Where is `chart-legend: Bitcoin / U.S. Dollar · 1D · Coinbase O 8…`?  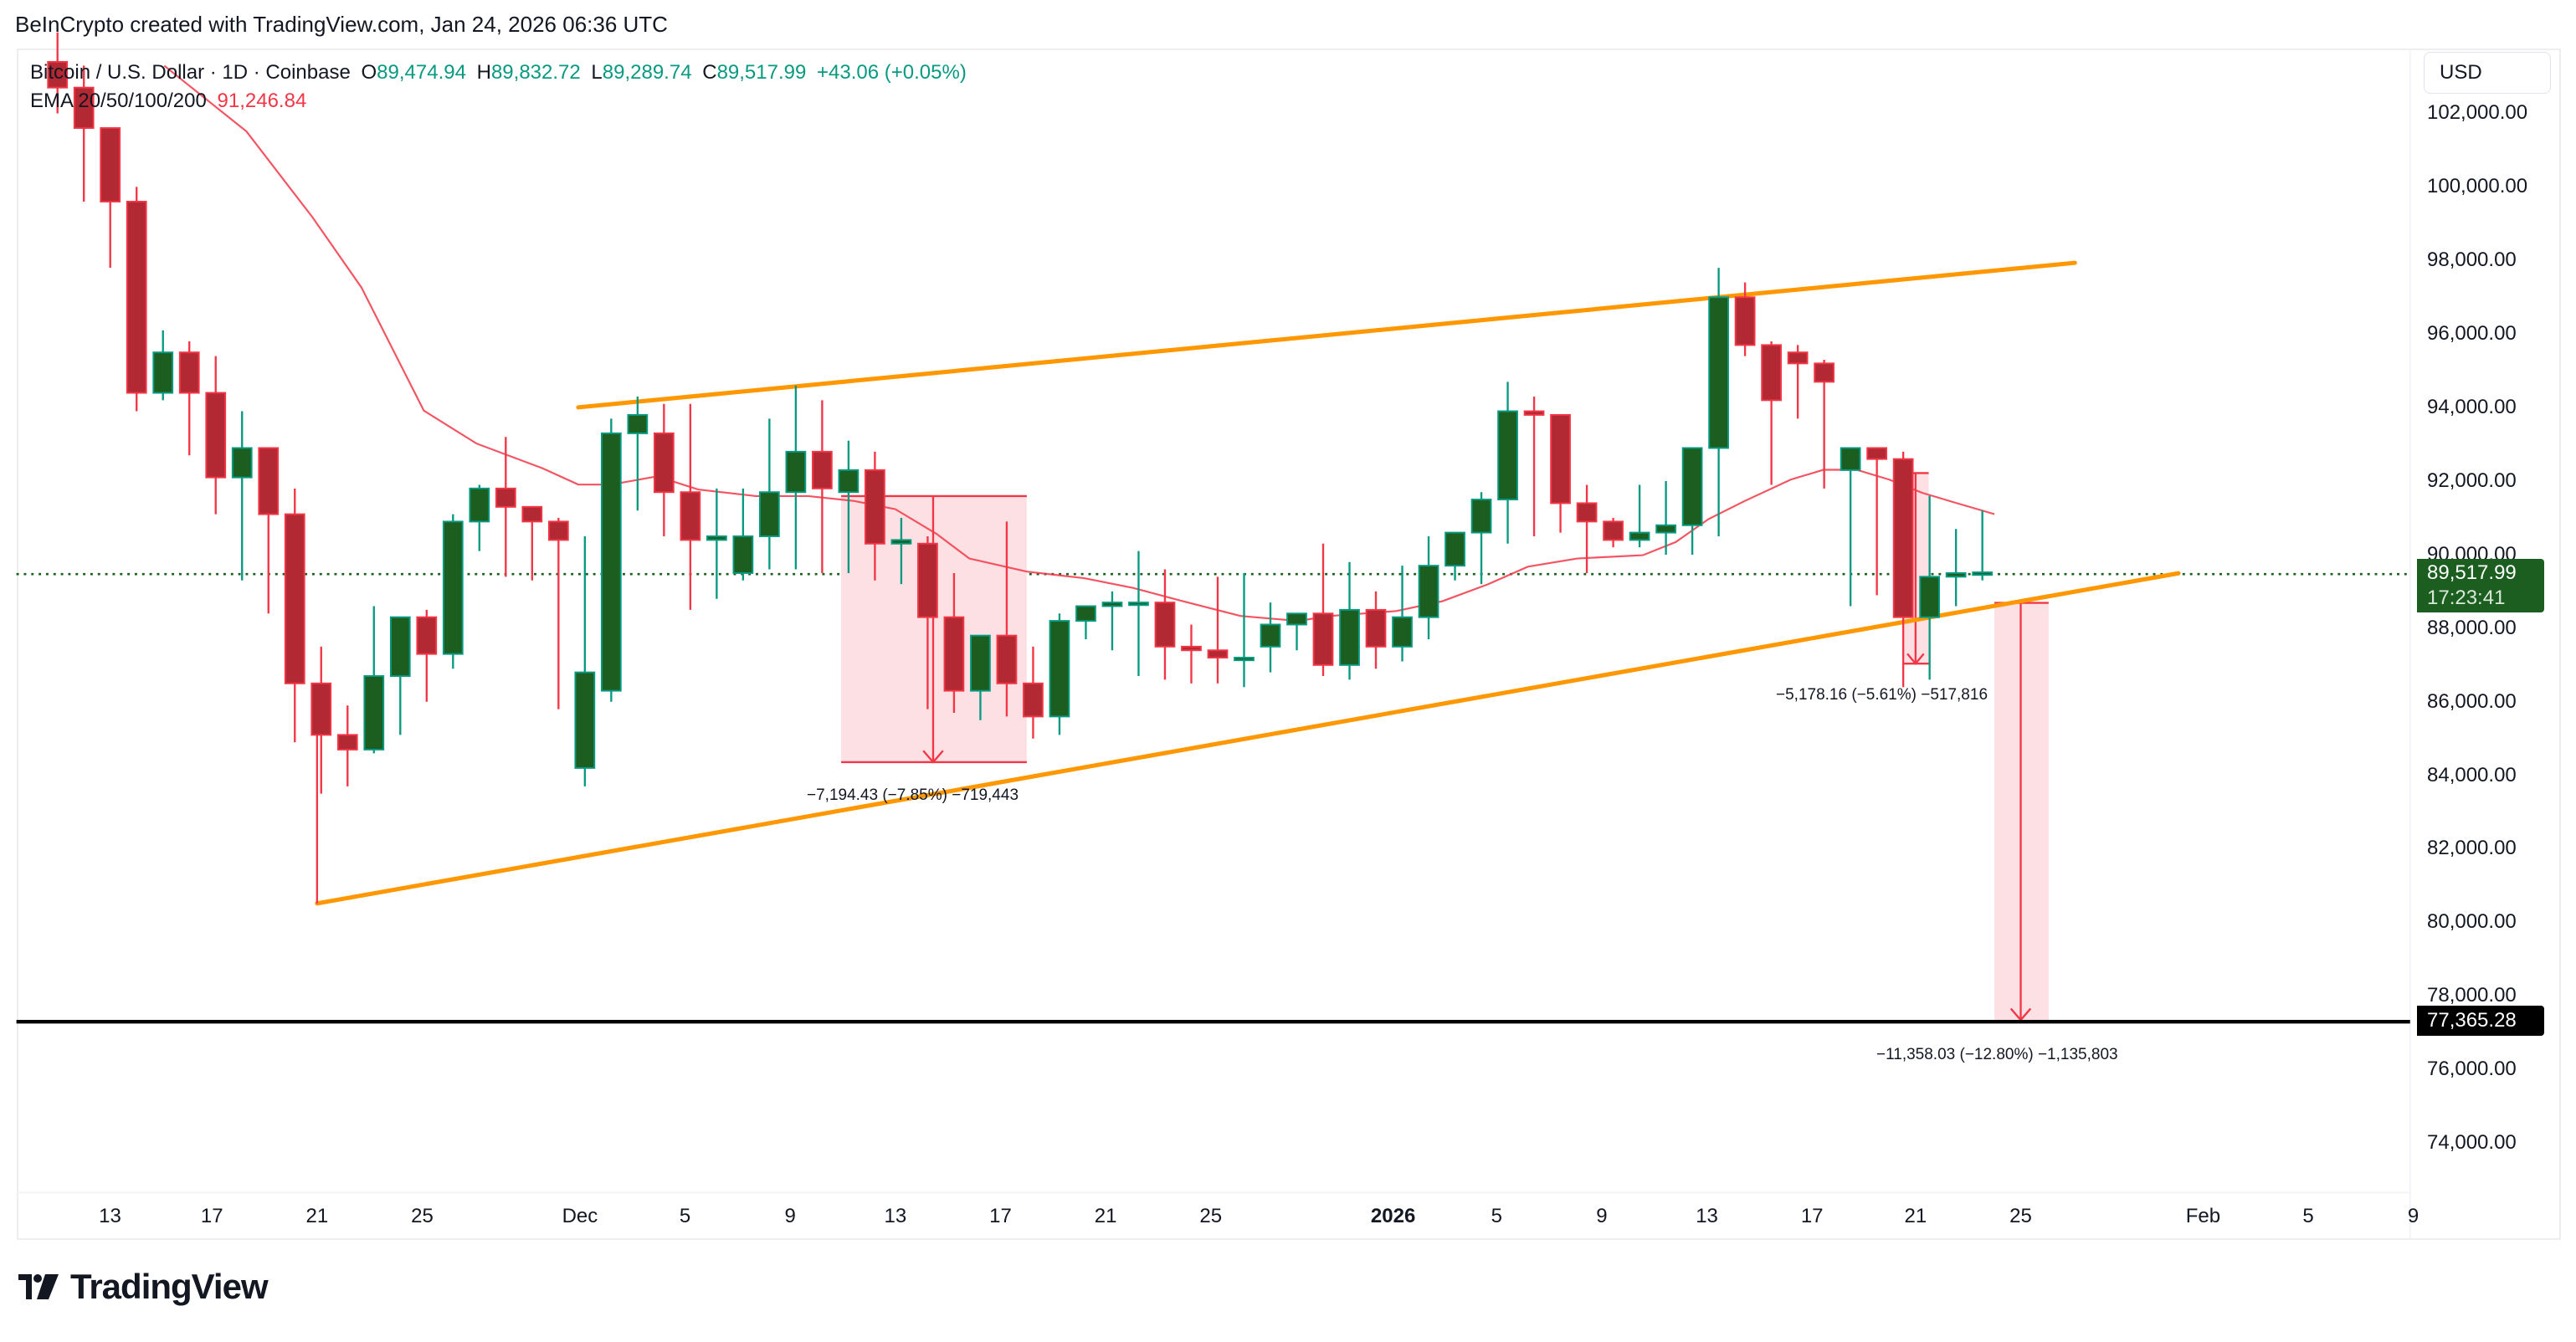
chart-legend: Bitcoin / U.S. Dollar · 1D · Coinbase O 8… is located at coordinates (501, 87).